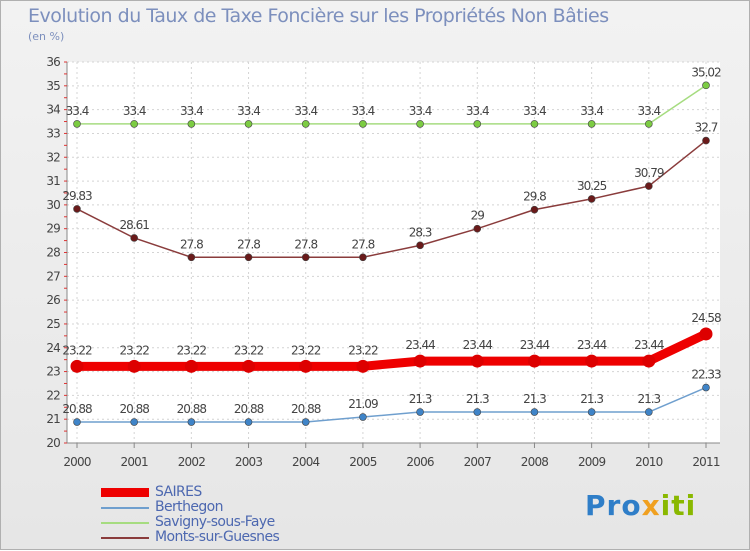 The width and height of the screenshot is (750, 551). I want to click on y-tick-label: 22, so click(53, 395).